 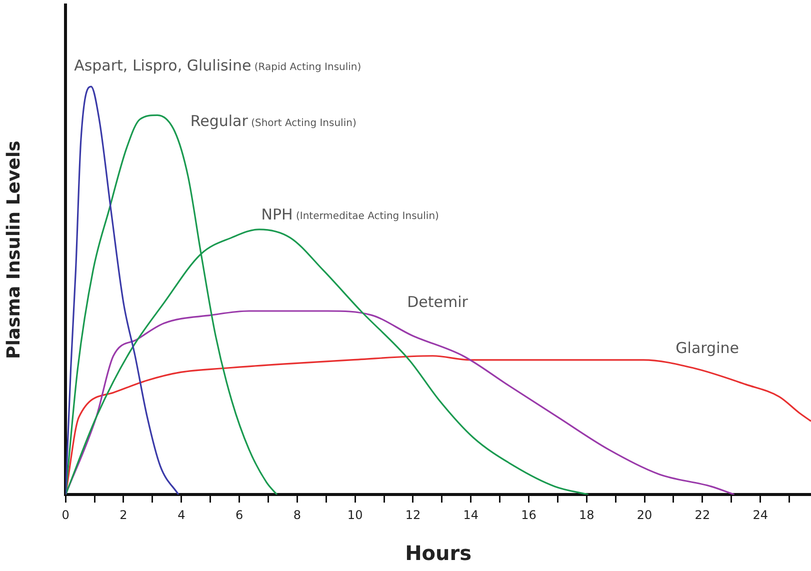 What do you see at coordinates (66, 515) in the screenshot?
I see `x-tick-label: 0` at bounding box center [66, 515].